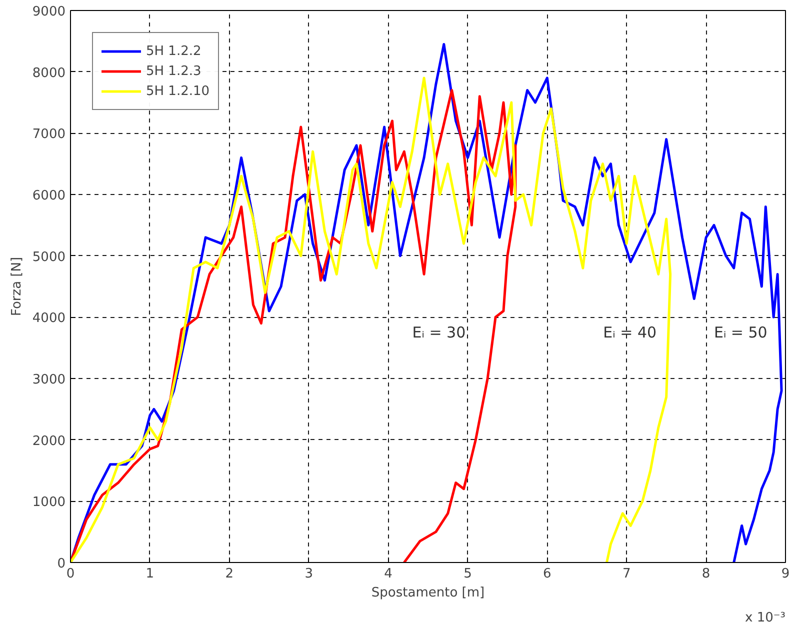 Image resolution: width=810 pixels, height=636 pixels. Describe the element at coordinates (150, 574) in the screenshot. I see `x-tick-label: 1` at that location.